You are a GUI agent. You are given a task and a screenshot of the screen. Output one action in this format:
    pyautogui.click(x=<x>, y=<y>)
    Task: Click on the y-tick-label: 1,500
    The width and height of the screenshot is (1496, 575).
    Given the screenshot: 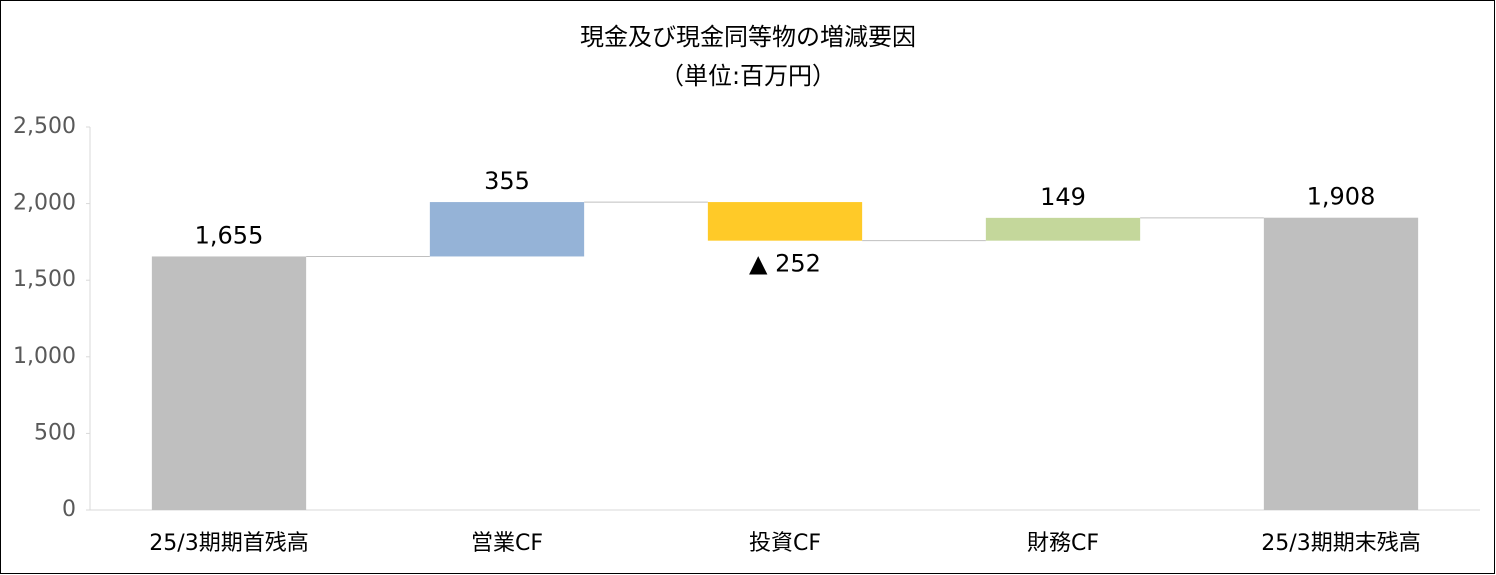 What is the action you would take?
    pyautogui.click(x=44, y=279)
    